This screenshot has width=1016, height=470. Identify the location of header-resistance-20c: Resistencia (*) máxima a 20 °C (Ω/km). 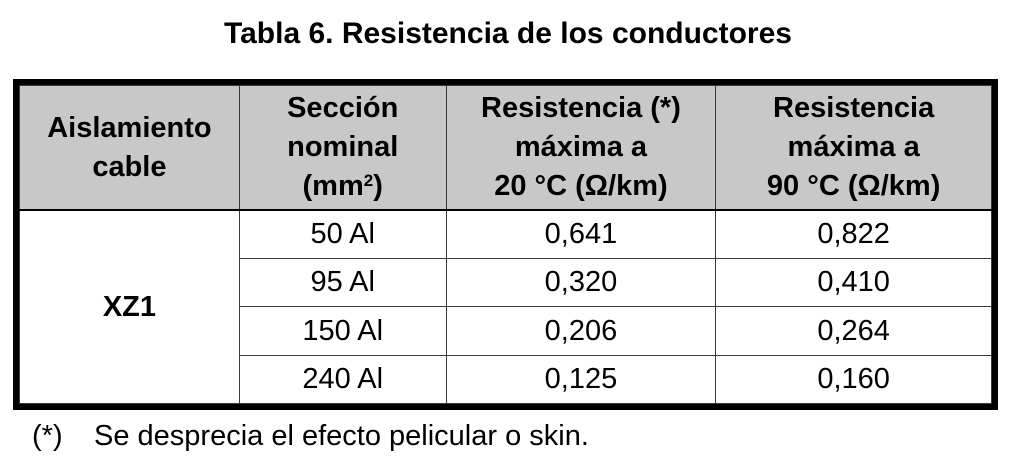
(581, 148).